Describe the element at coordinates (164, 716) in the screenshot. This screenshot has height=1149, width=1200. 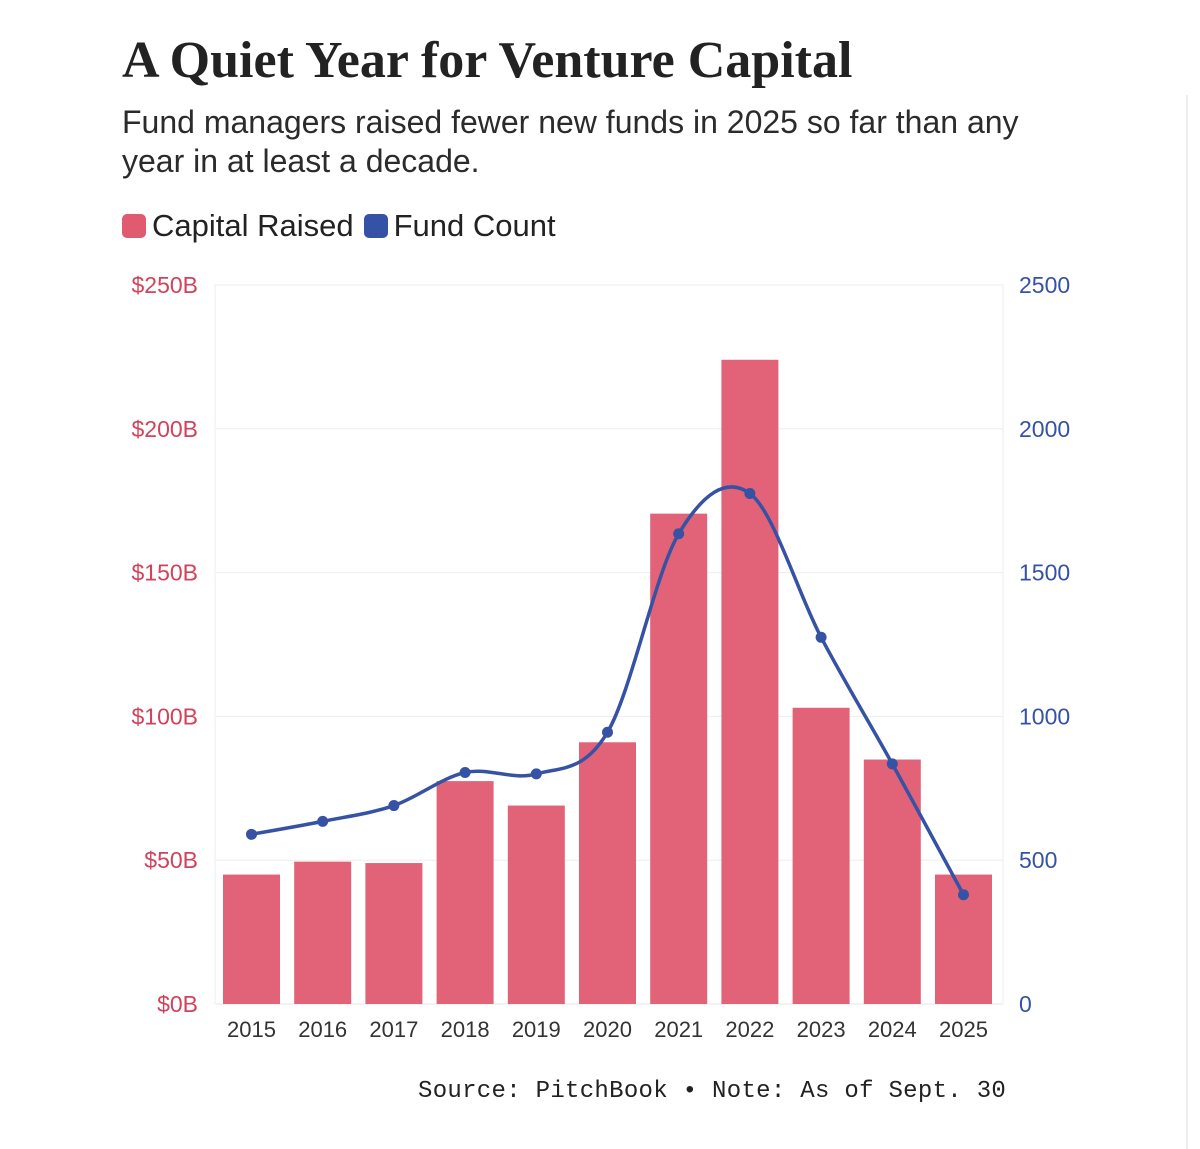
I see `left-axis-tick-label: $100B` at that location.